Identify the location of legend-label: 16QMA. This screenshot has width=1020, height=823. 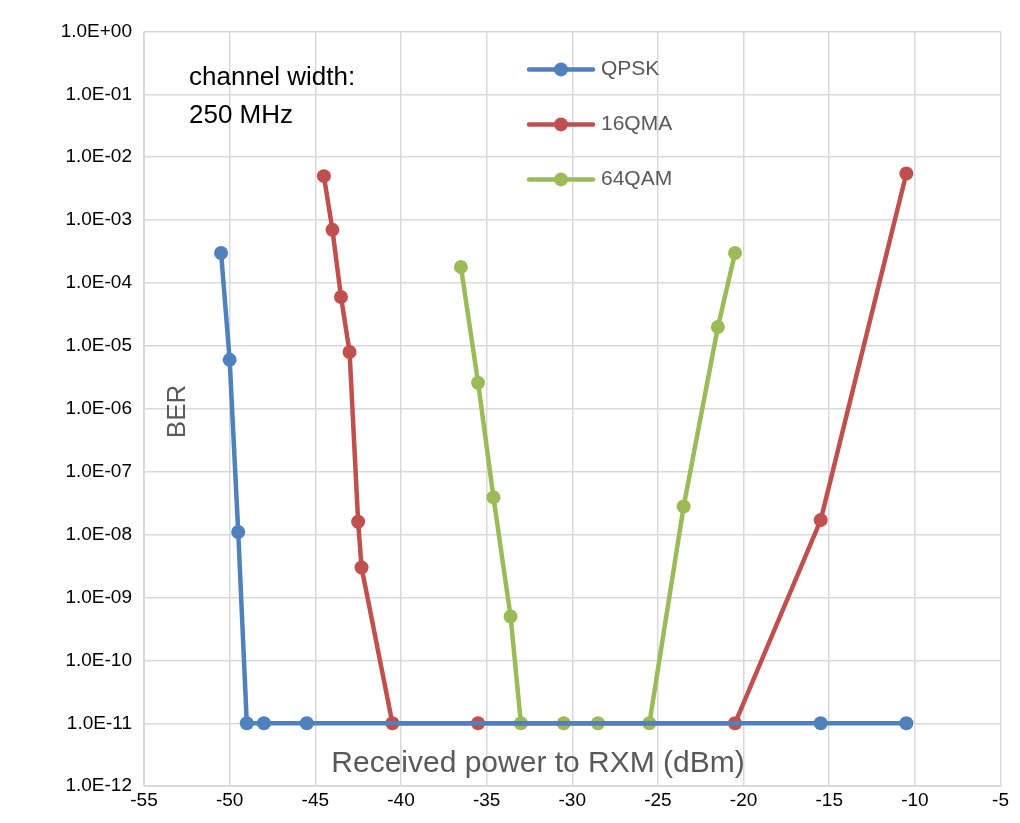
(637, 123).